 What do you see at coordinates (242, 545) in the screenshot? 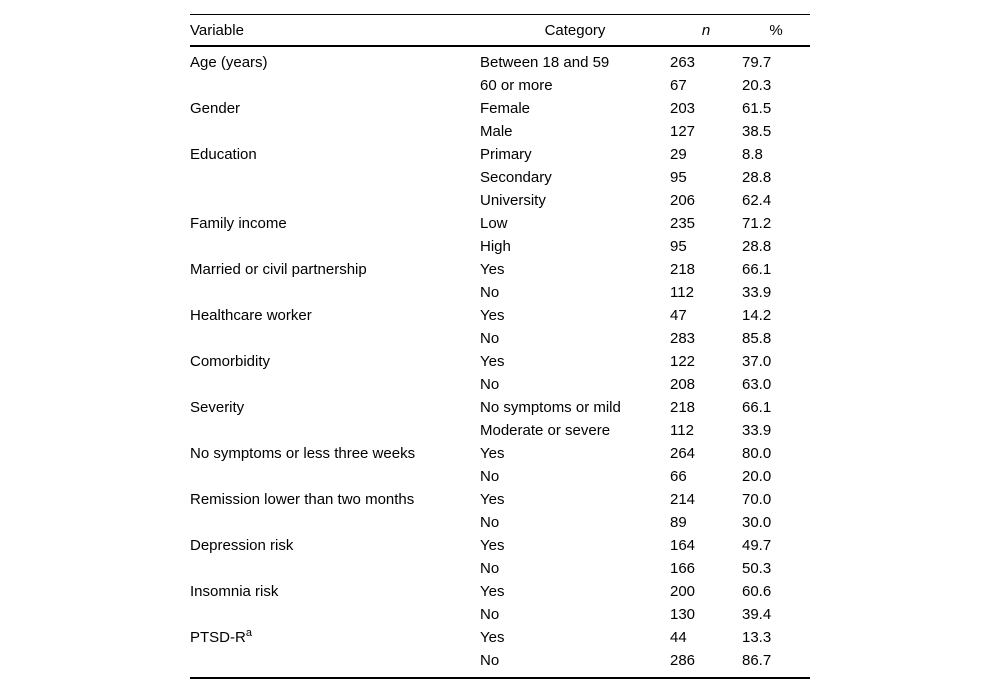
I see `cell-variable: Depression risk` at bounding box center [242, 545].